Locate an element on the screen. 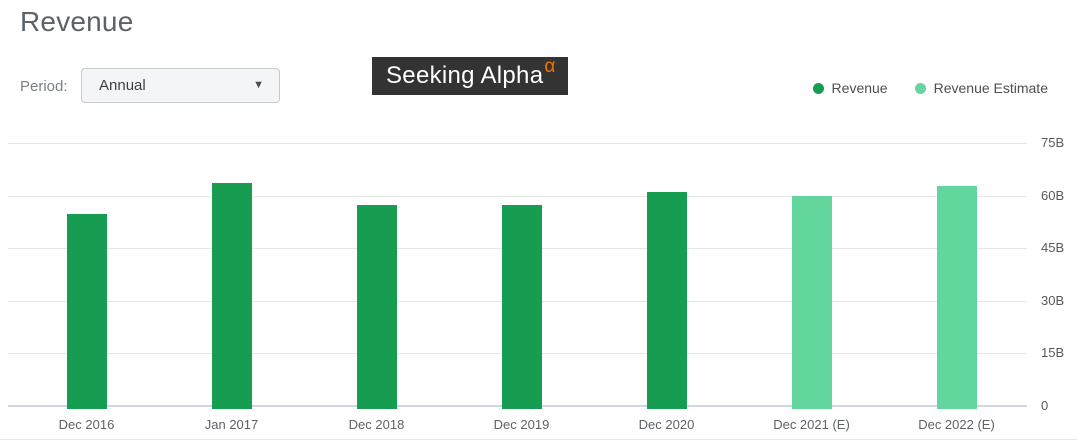  legend-label: Revenue is located at coordinates (859, 88).